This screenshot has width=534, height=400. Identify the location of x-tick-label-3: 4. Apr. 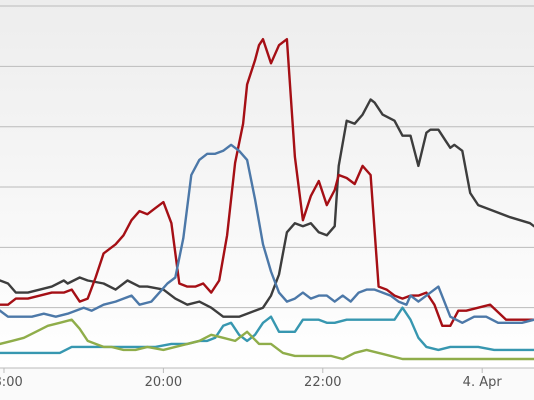
(483, 382).